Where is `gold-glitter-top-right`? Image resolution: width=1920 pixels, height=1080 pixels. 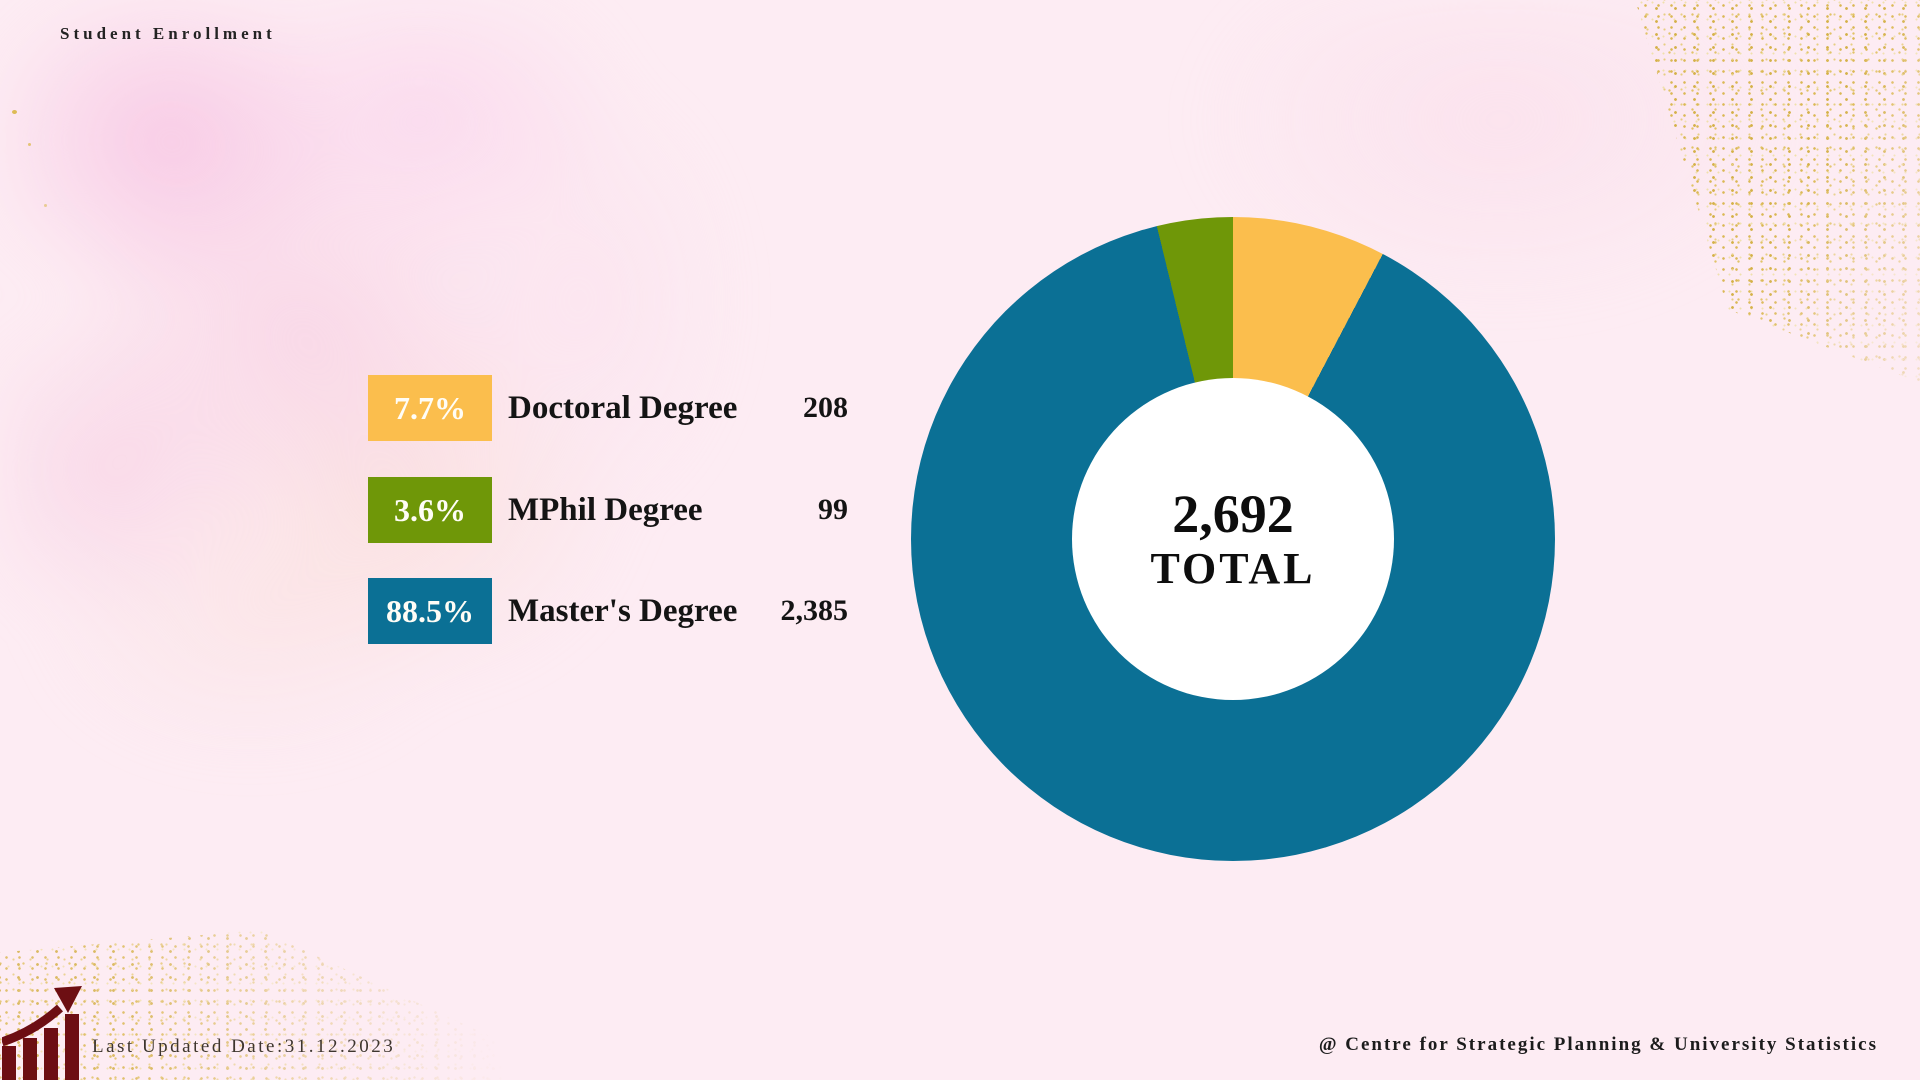
gold-glitter-top-right is located at coordinates (1777, 191).